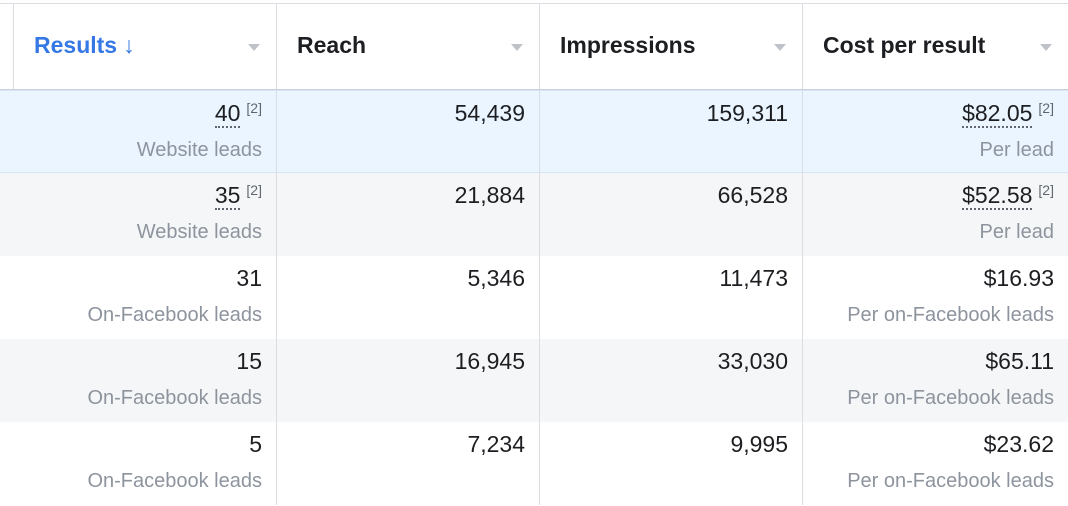 The image size is (1068, 506). I want to click on reach-value: 16,945, so click(489, 361).